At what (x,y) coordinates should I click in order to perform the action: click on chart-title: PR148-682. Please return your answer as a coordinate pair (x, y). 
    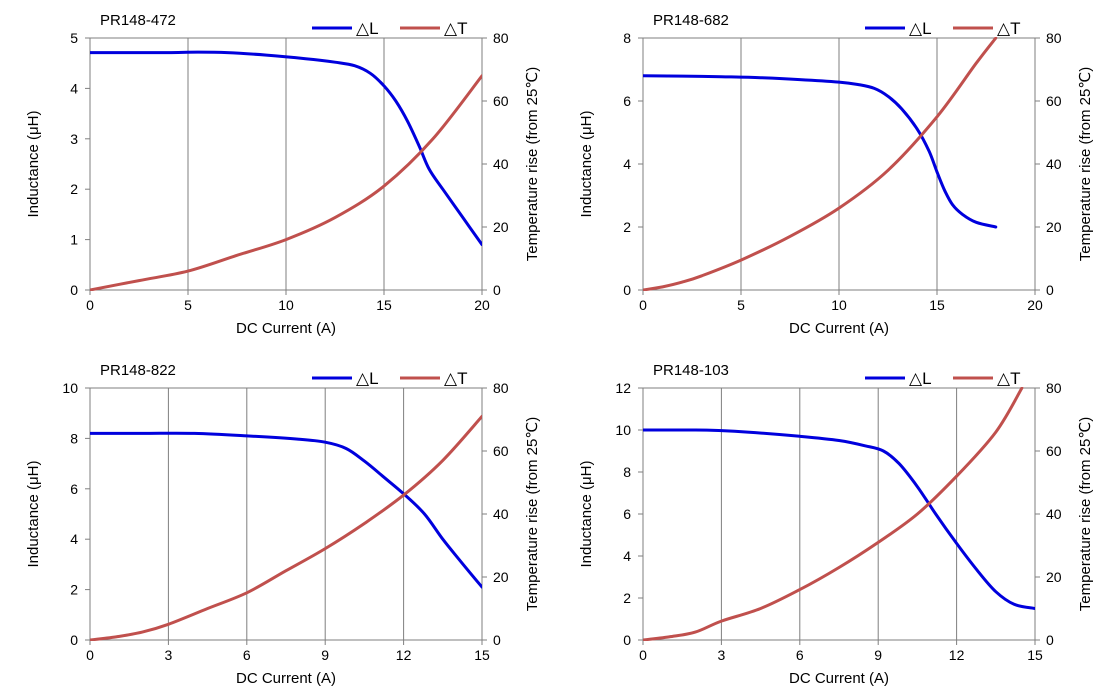
    Looking at the image, I should click on (691, 20).